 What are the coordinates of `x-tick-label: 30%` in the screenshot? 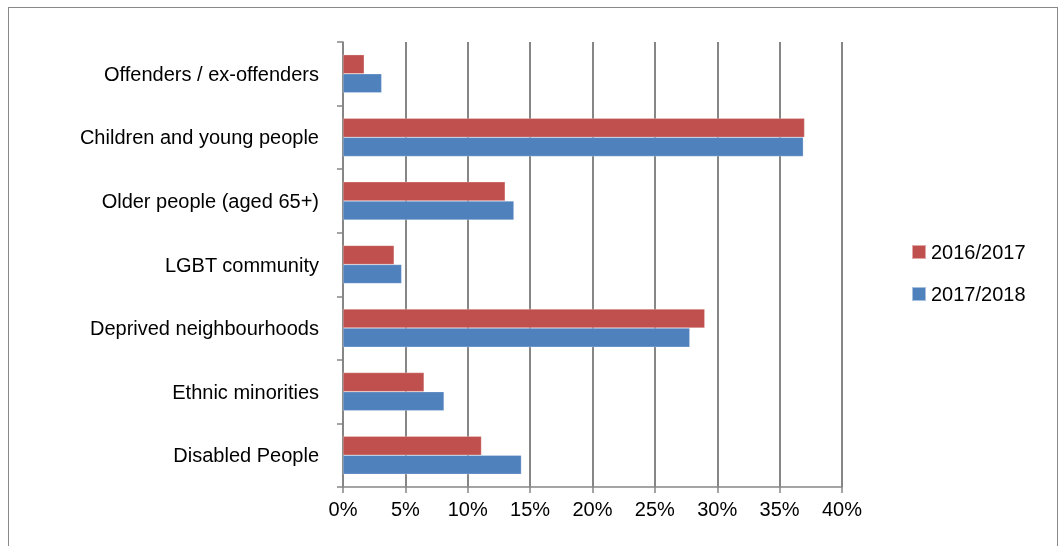 It's located at (717, 509).